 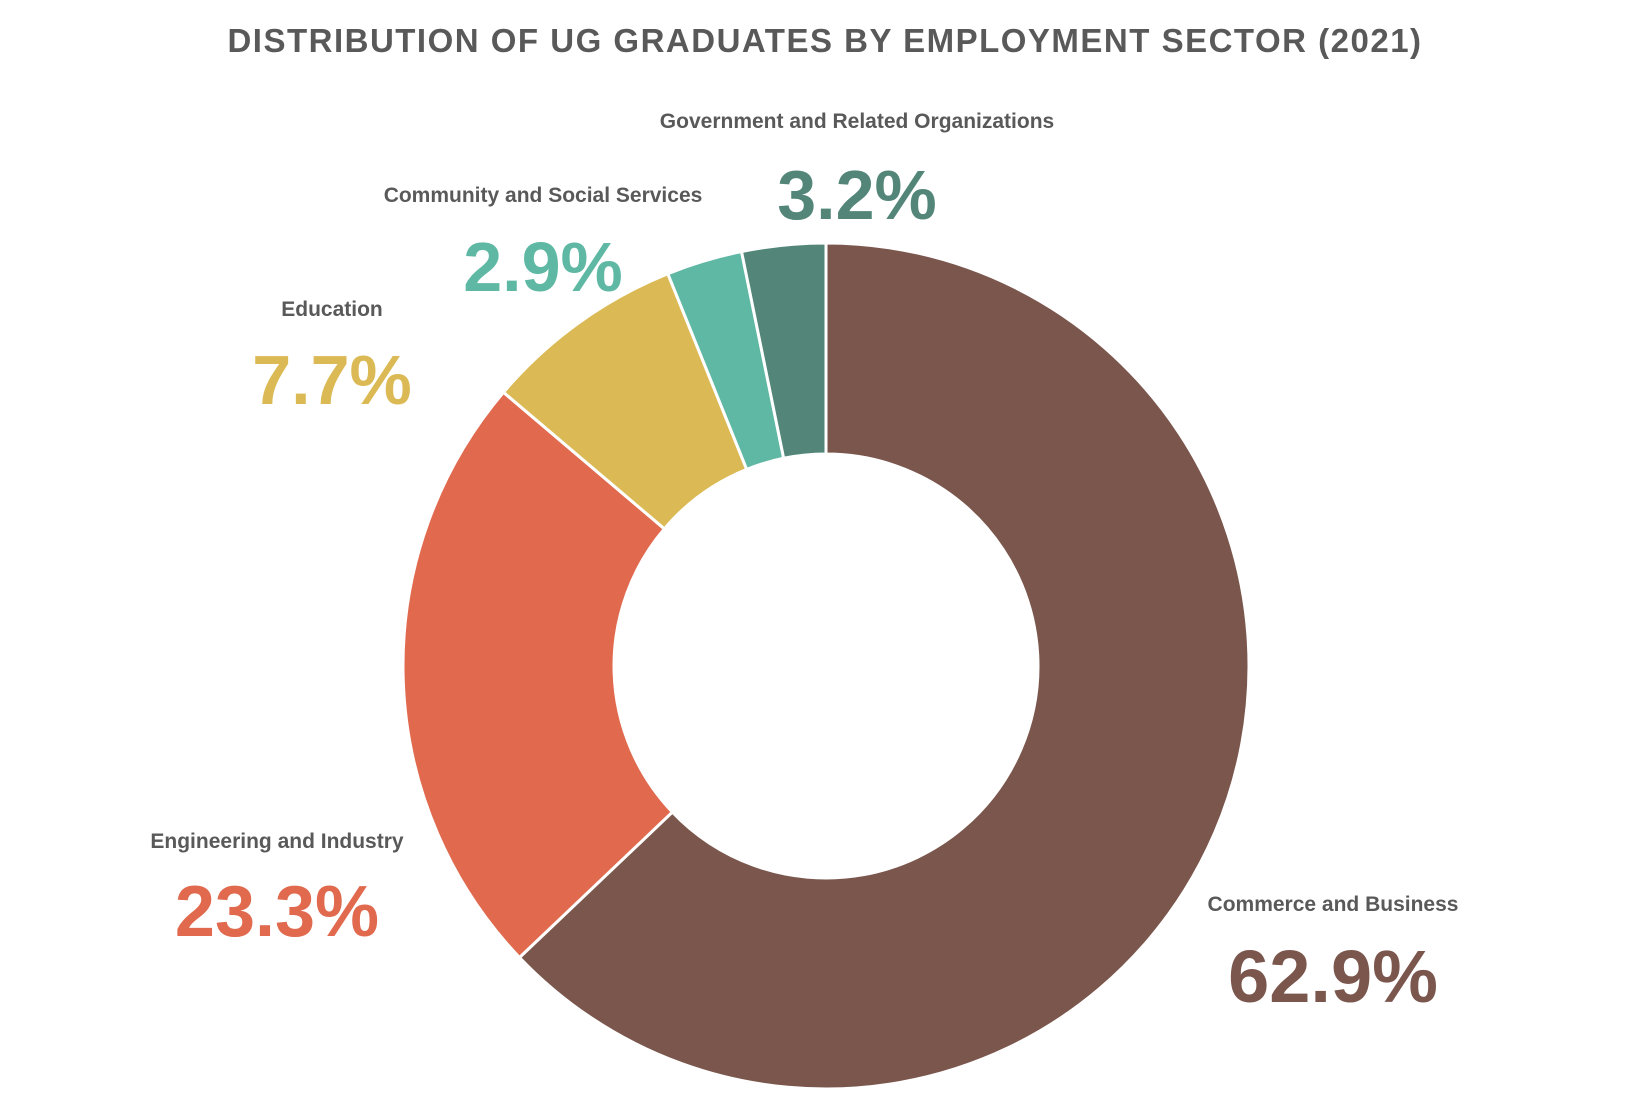 What do you see at coordinates (857, 121) in the screenshot?
I see `label-government: Government and Related Organizations` at bounding box center [857, 121].